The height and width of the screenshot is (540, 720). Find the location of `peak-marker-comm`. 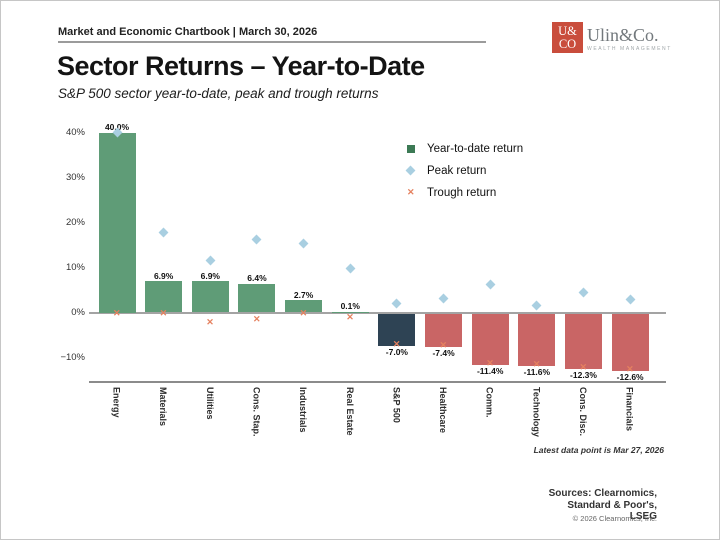

peak-marker-comm is located at coordinates (490, 284).